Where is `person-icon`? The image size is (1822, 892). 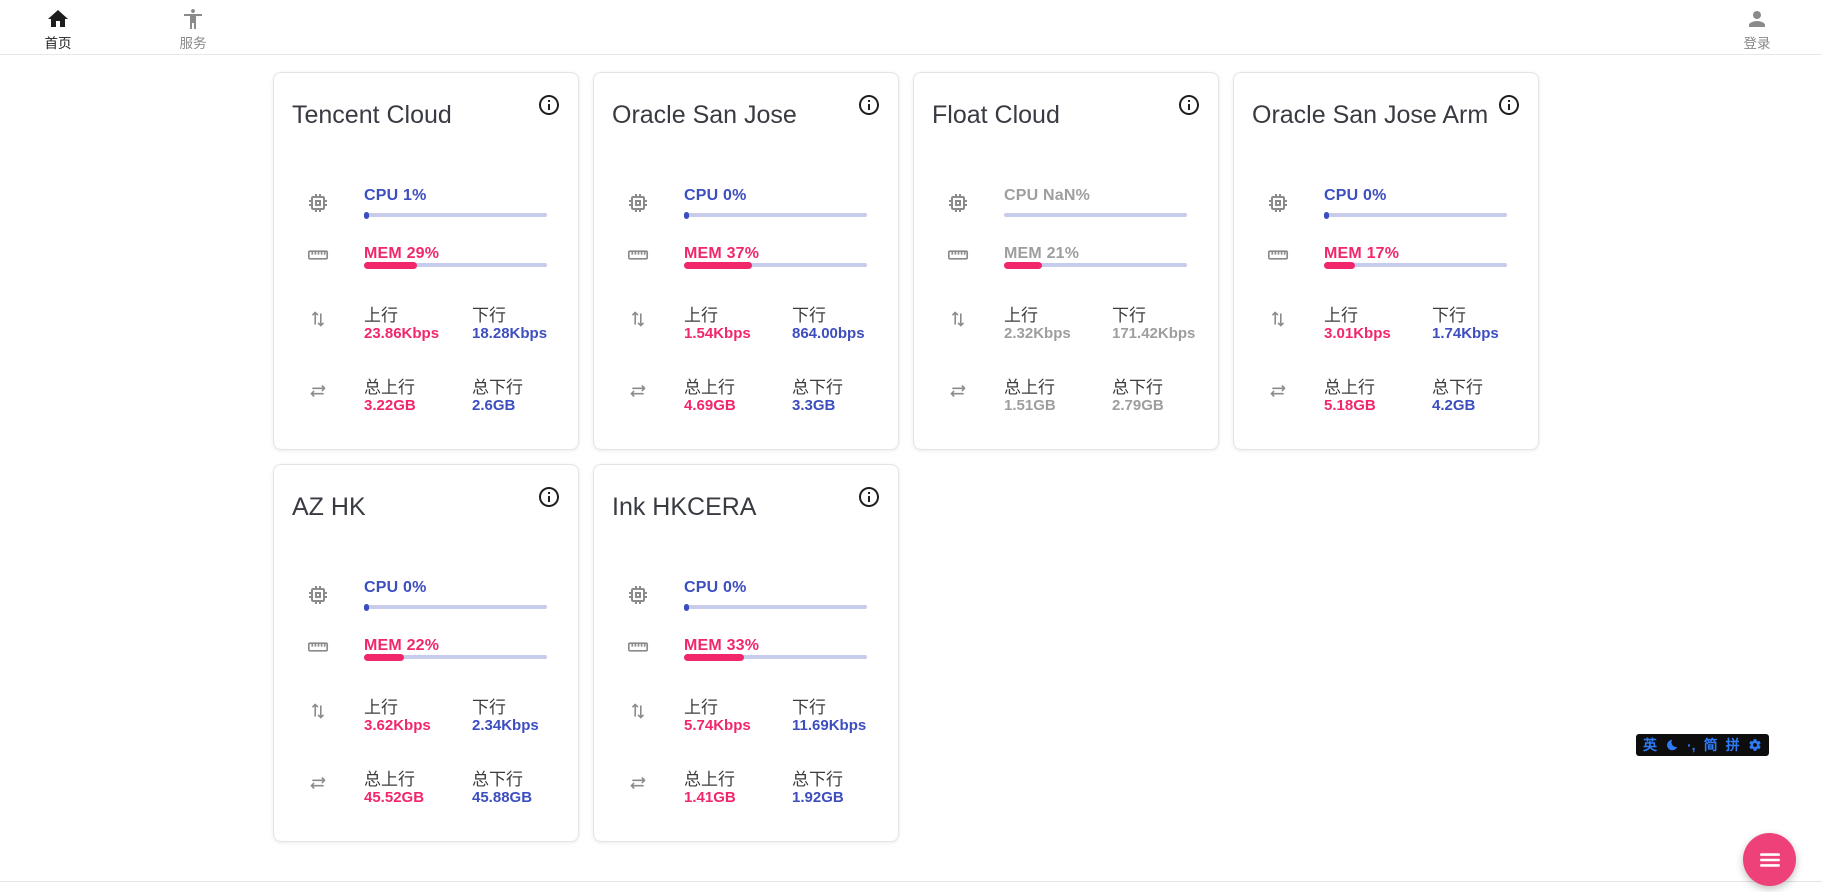
person-icon is located at coordinates (1757, 19).